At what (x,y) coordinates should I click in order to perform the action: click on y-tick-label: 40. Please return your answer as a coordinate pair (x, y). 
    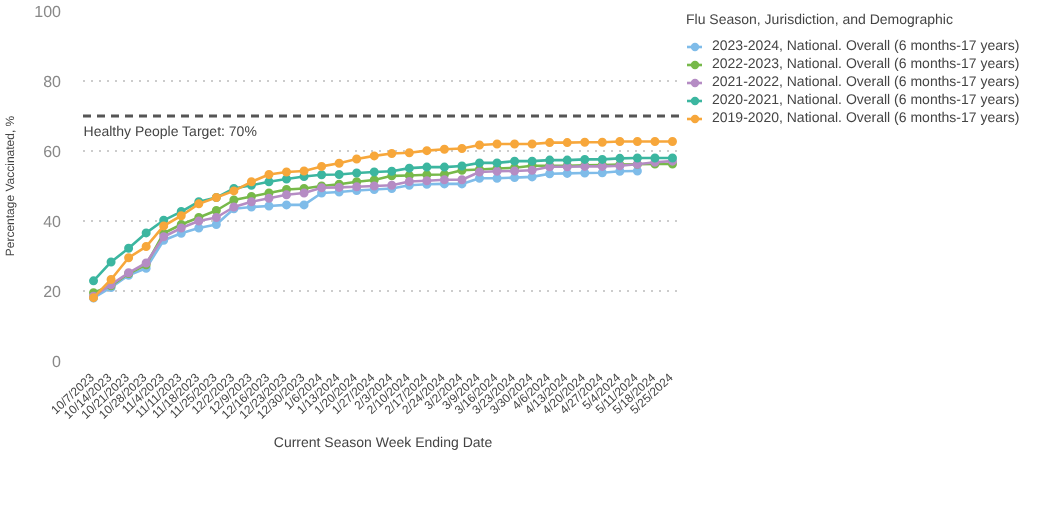
    Looking at the image, I should click on (53, 222).